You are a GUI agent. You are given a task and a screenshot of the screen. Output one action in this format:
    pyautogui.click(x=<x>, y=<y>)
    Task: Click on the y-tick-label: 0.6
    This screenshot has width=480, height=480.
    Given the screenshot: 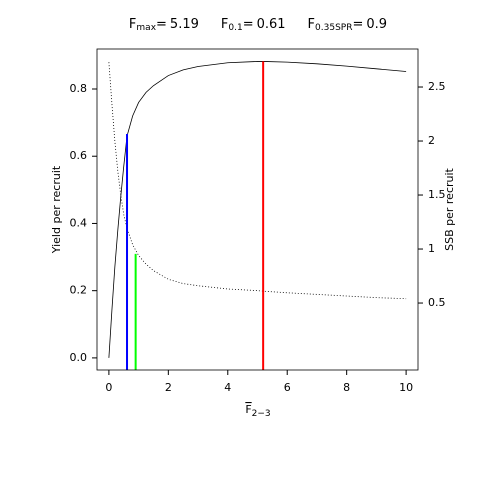 What is the action you would take?
    pyautogui.click(x=79, y=155)
    